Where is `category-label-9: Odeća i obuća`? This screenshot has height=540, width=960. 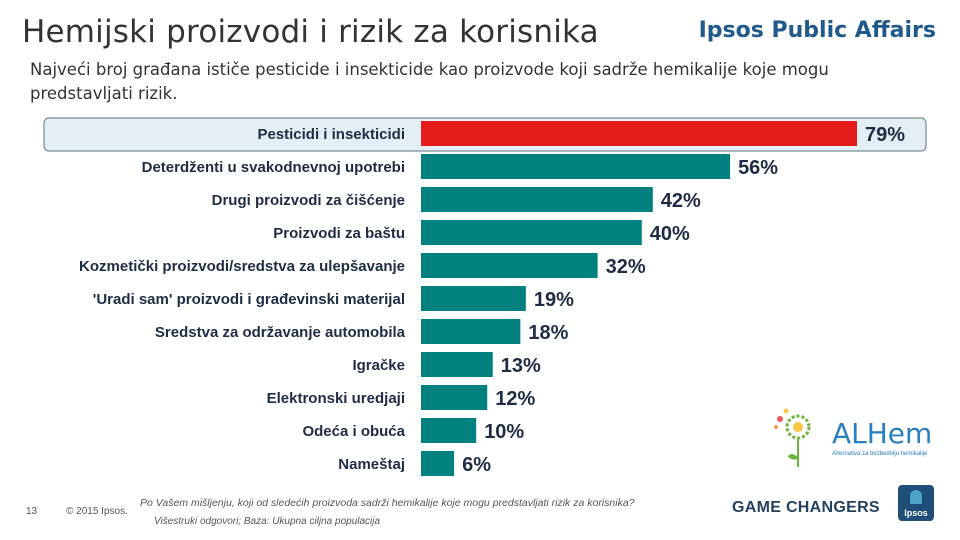 category-label-9: Odeća i obuća is located at coordinates (353, 431).